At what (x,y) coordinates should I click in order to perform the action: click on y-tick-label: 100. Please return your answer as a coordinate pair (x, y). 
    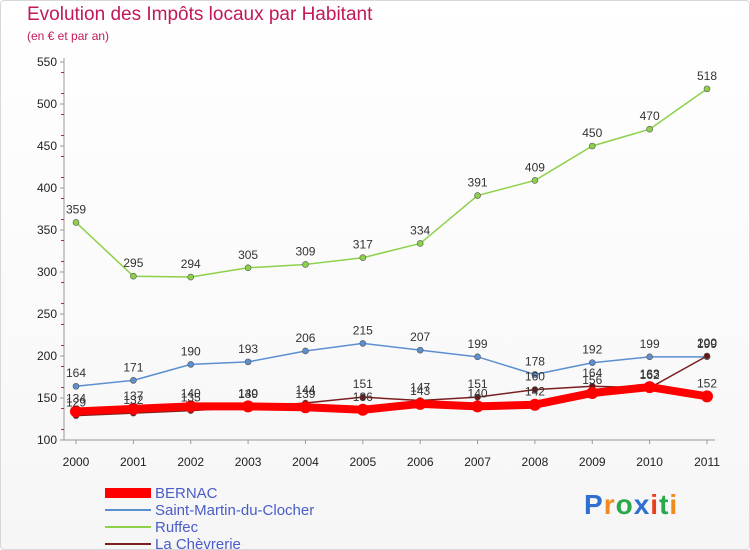
    Looking at the image, I should click on (47, 440).